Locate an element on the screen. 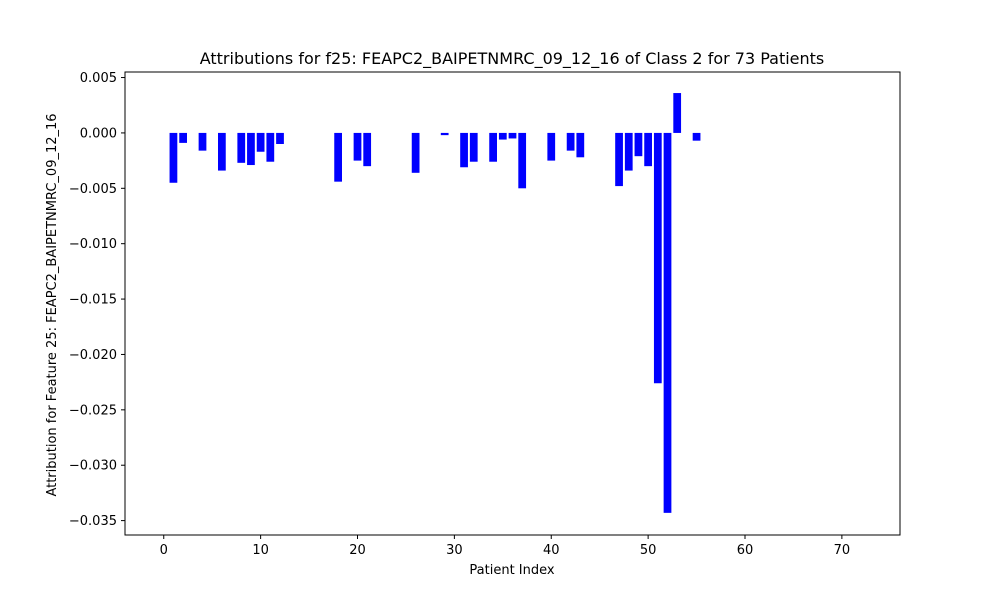 Image resolution: width=1000 pixels, height=604 pixels. y-tick-label: 0.005 is located at coordinates (98, 78).